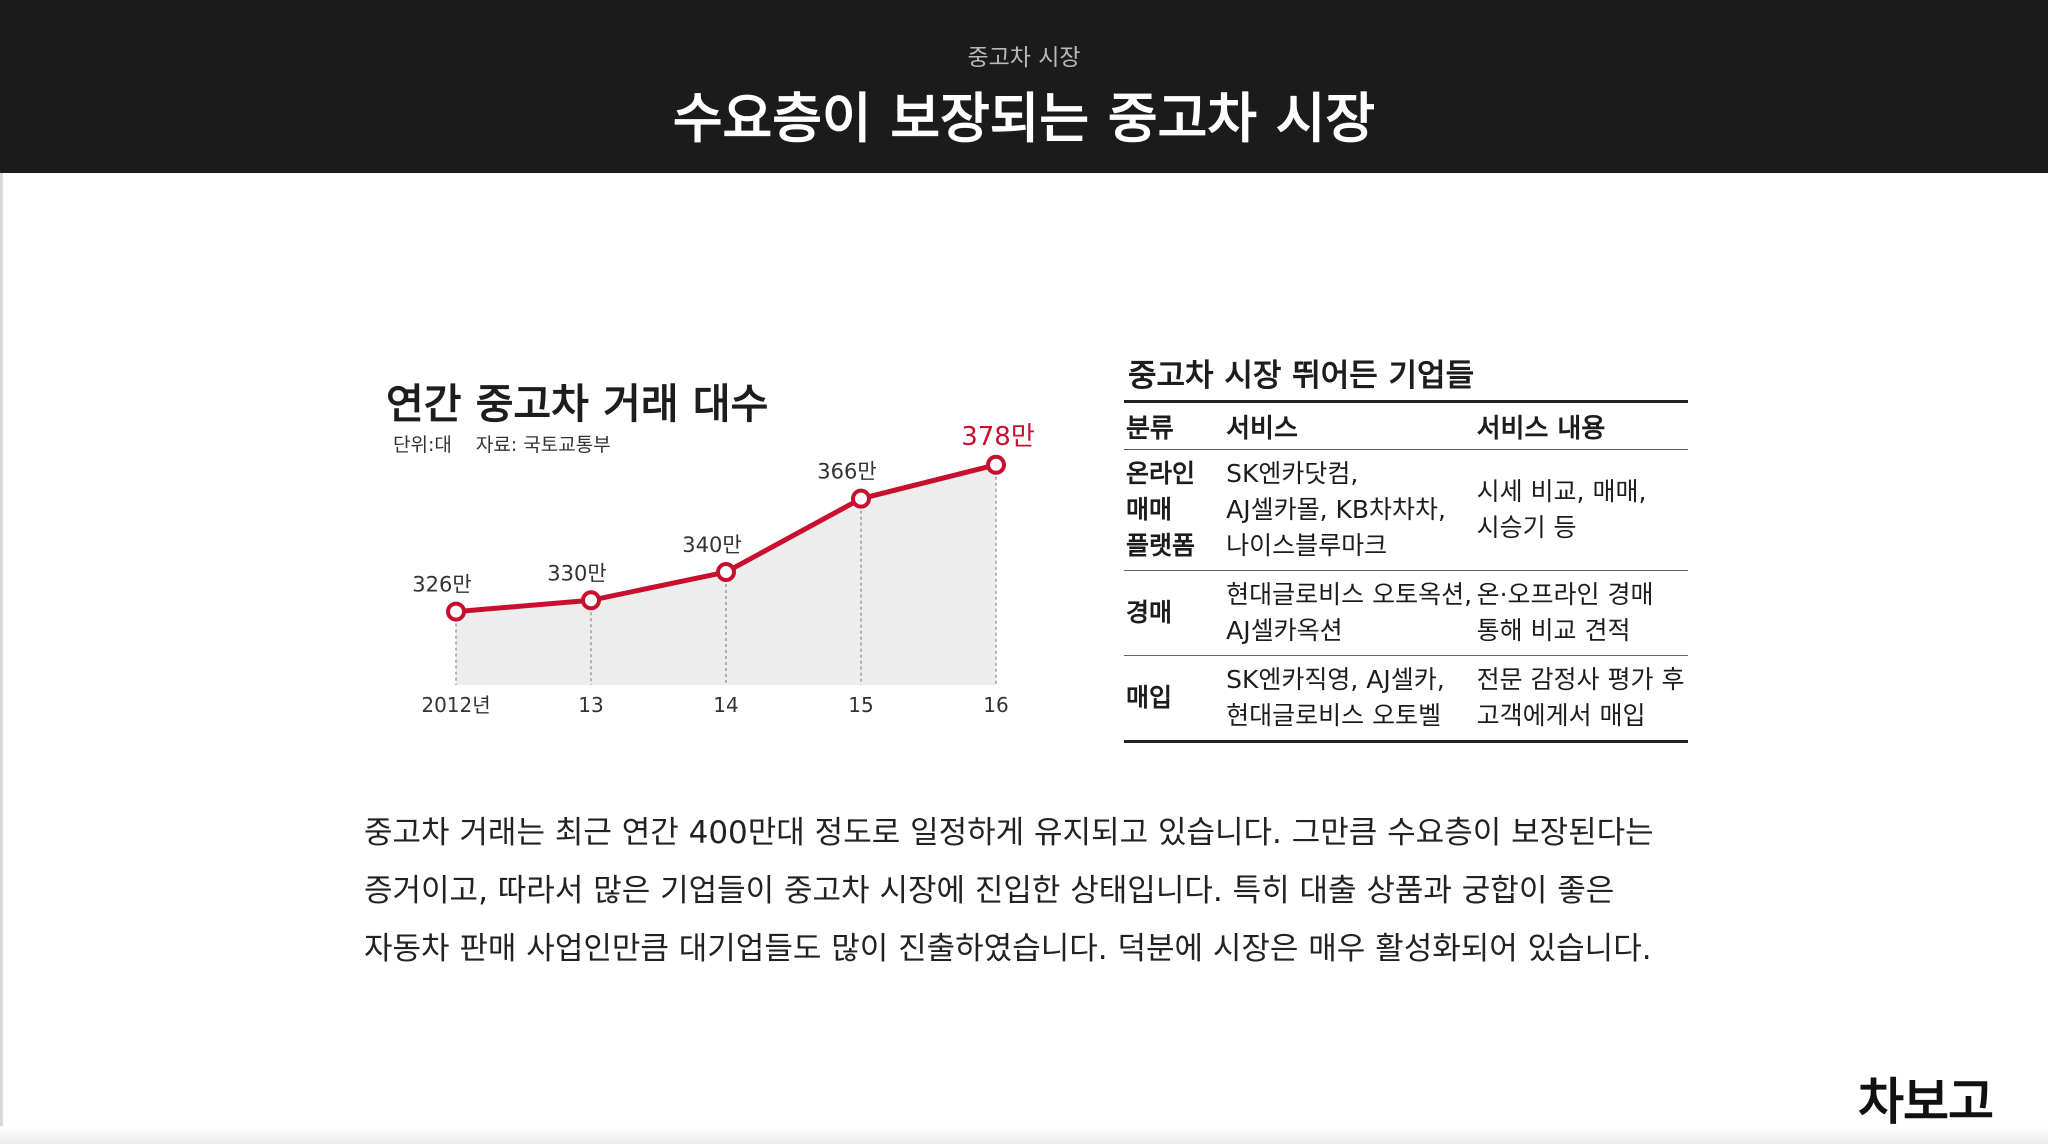 Image resolution: width=2048 pixels, height=1144 pixels. What do you see at coordinates (1174, 699) in the screenshot?
I see `table-cell-category: 매입` at bounding box center [1174, 699].